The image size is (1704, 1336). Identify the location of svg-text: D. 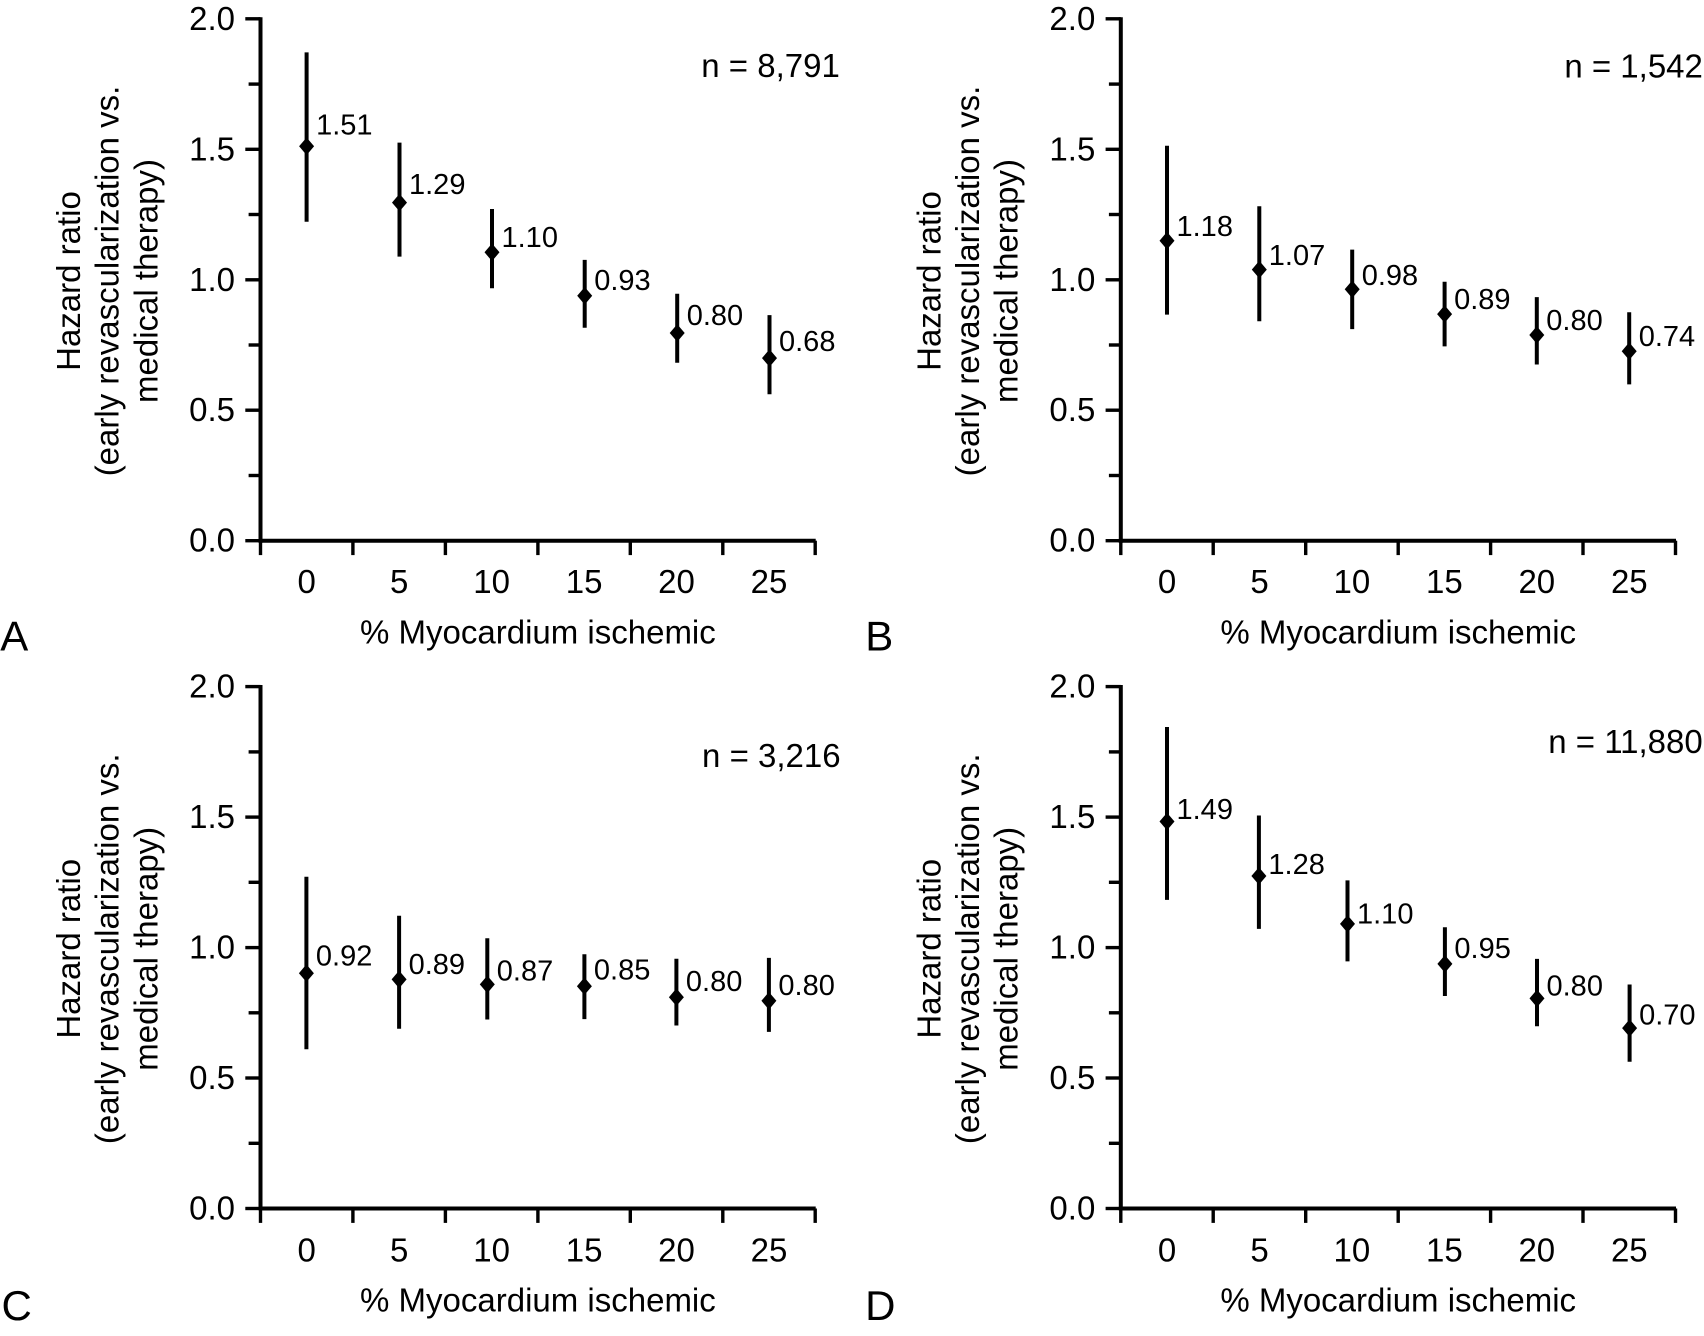
(880, 1305).